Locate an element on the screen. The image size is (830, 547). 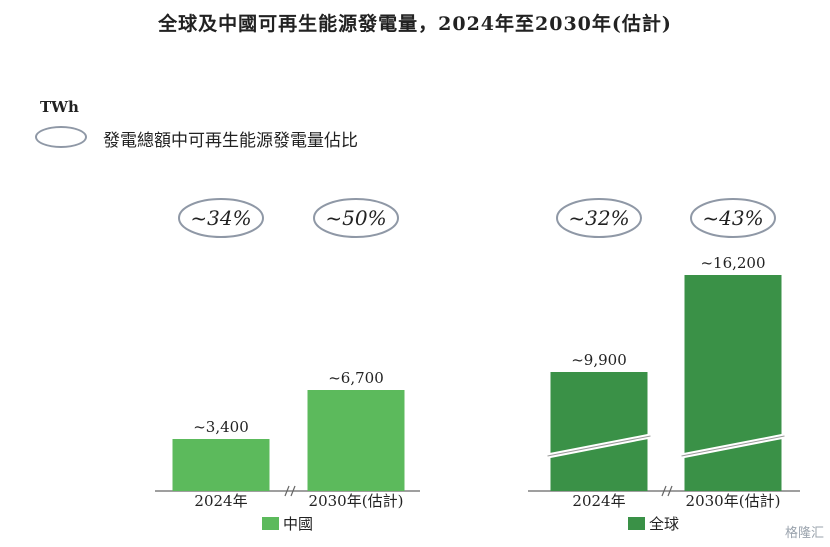
legend-label-global: 全球 is located at coordinates (664, 524).